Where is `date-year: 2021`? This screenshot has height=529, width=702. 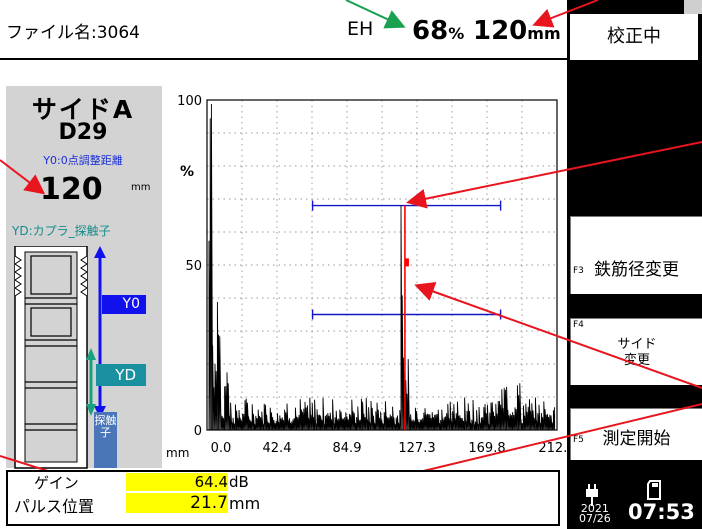
date-year: 2021 is located at coordinates (594, 508).